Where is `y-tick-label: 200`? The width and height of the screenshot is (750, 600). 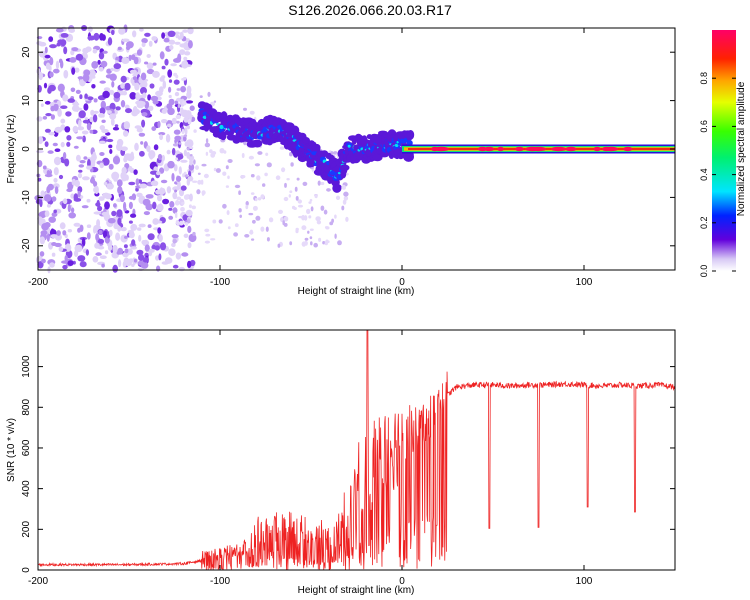 y-tick-label: 200 is located at coordinates (26, 529).